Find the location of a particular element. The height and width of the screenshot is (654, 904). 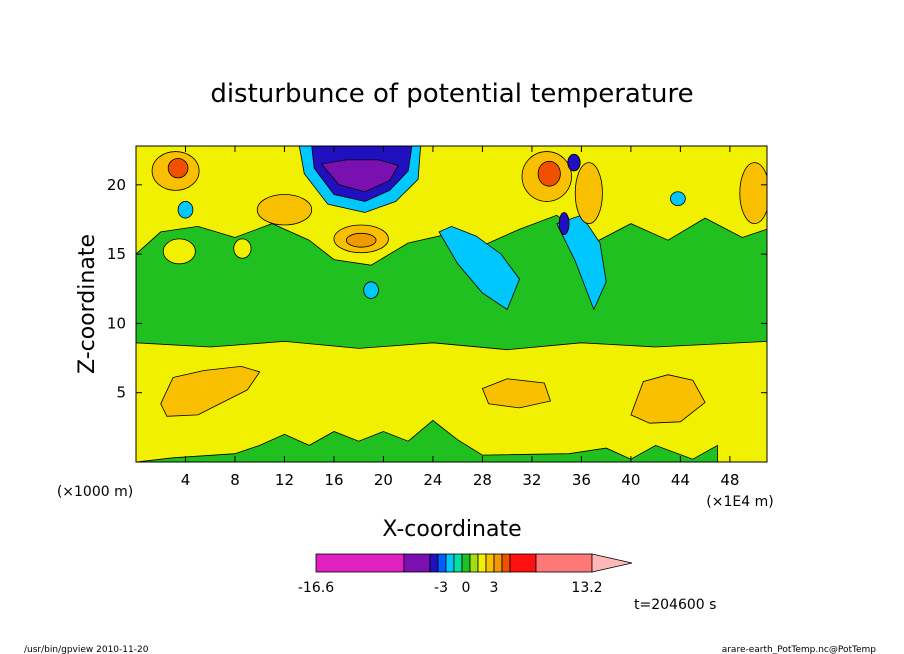

x-axis-label: X-coordinate is located at coordinates (451, 529).